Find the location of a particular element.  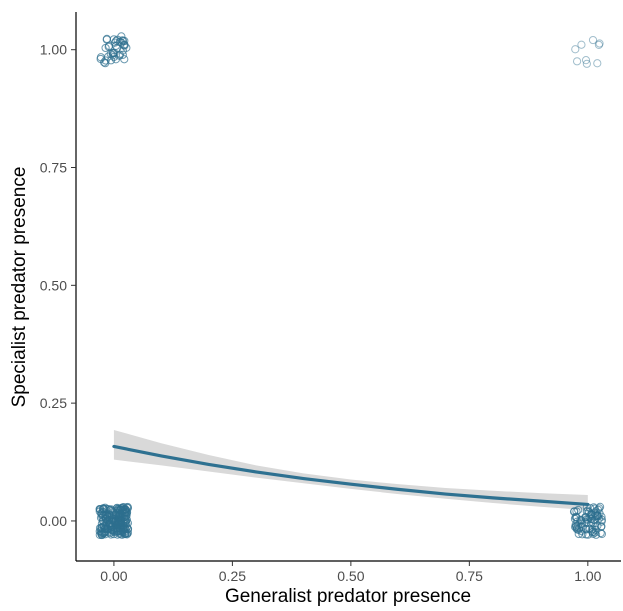

x-tick-label: 0.00 is located at coordinates (113, 576).